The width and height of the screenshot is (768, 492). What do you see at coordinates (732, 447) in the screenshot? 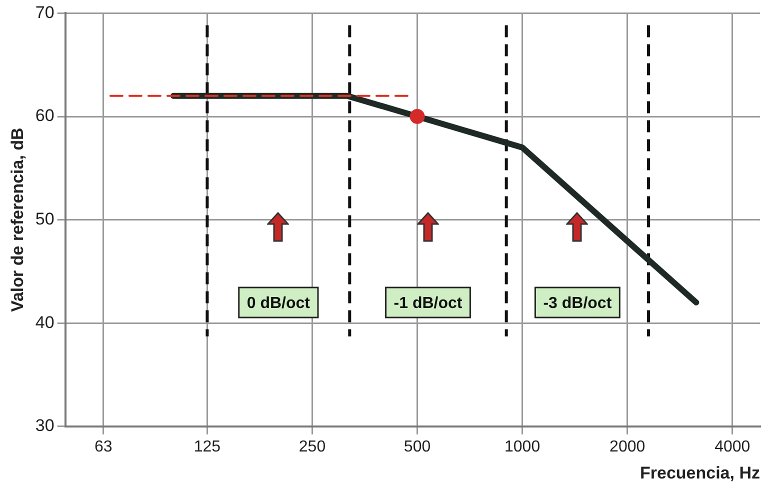
I see `x-tick-label: 4000` at bounding box center [732, 447].